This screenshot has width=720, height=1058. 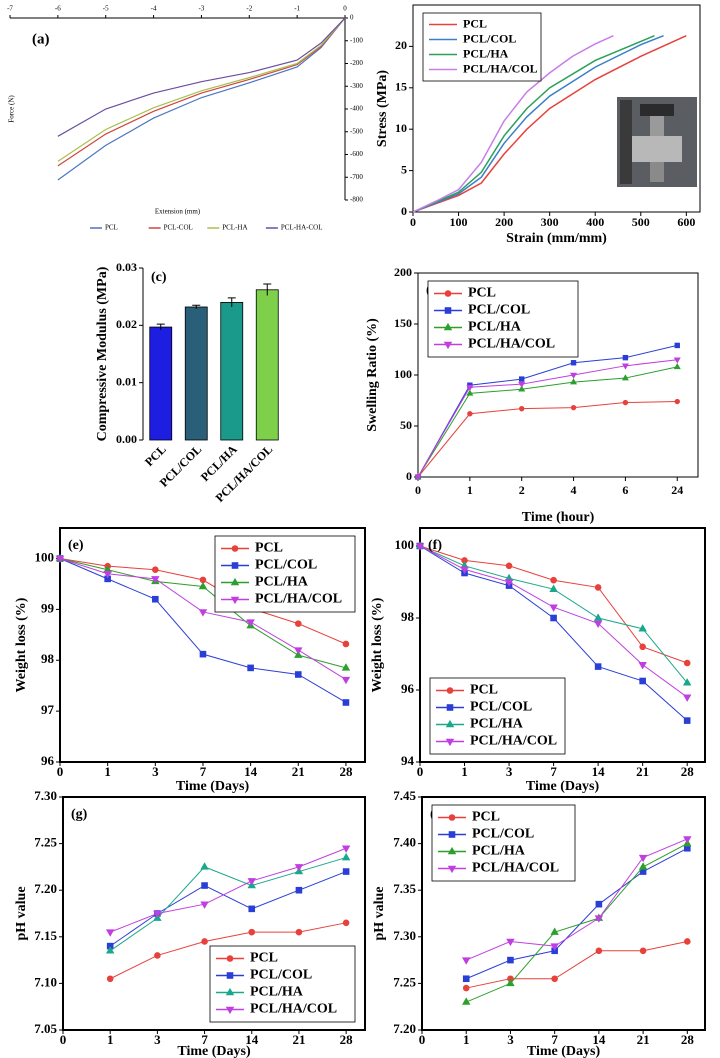 What do you see at coordinates (403, 272) in the screenshot?
I see `y-tick-label: 200` at bounding box center [403, 272].